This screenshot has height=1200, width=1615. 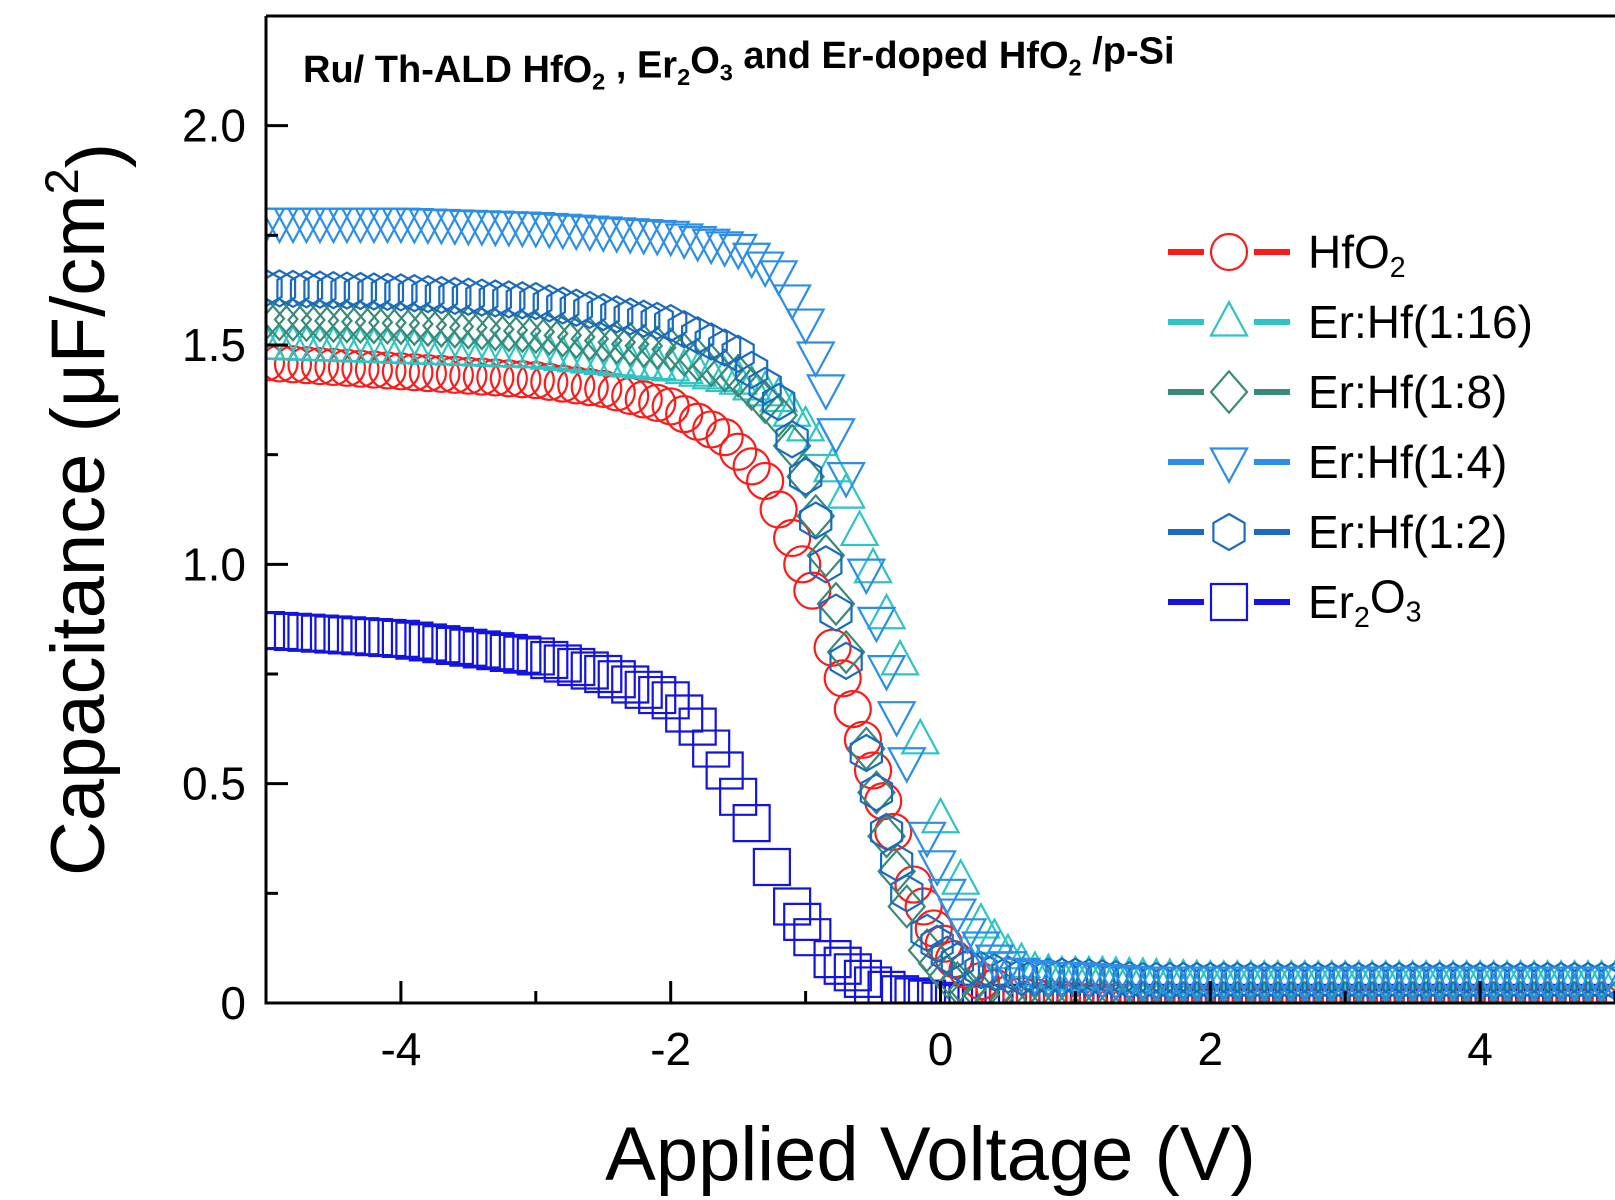 I want to click on legend-label: Er:Hf(1:4), so click(x=1407, y=462).